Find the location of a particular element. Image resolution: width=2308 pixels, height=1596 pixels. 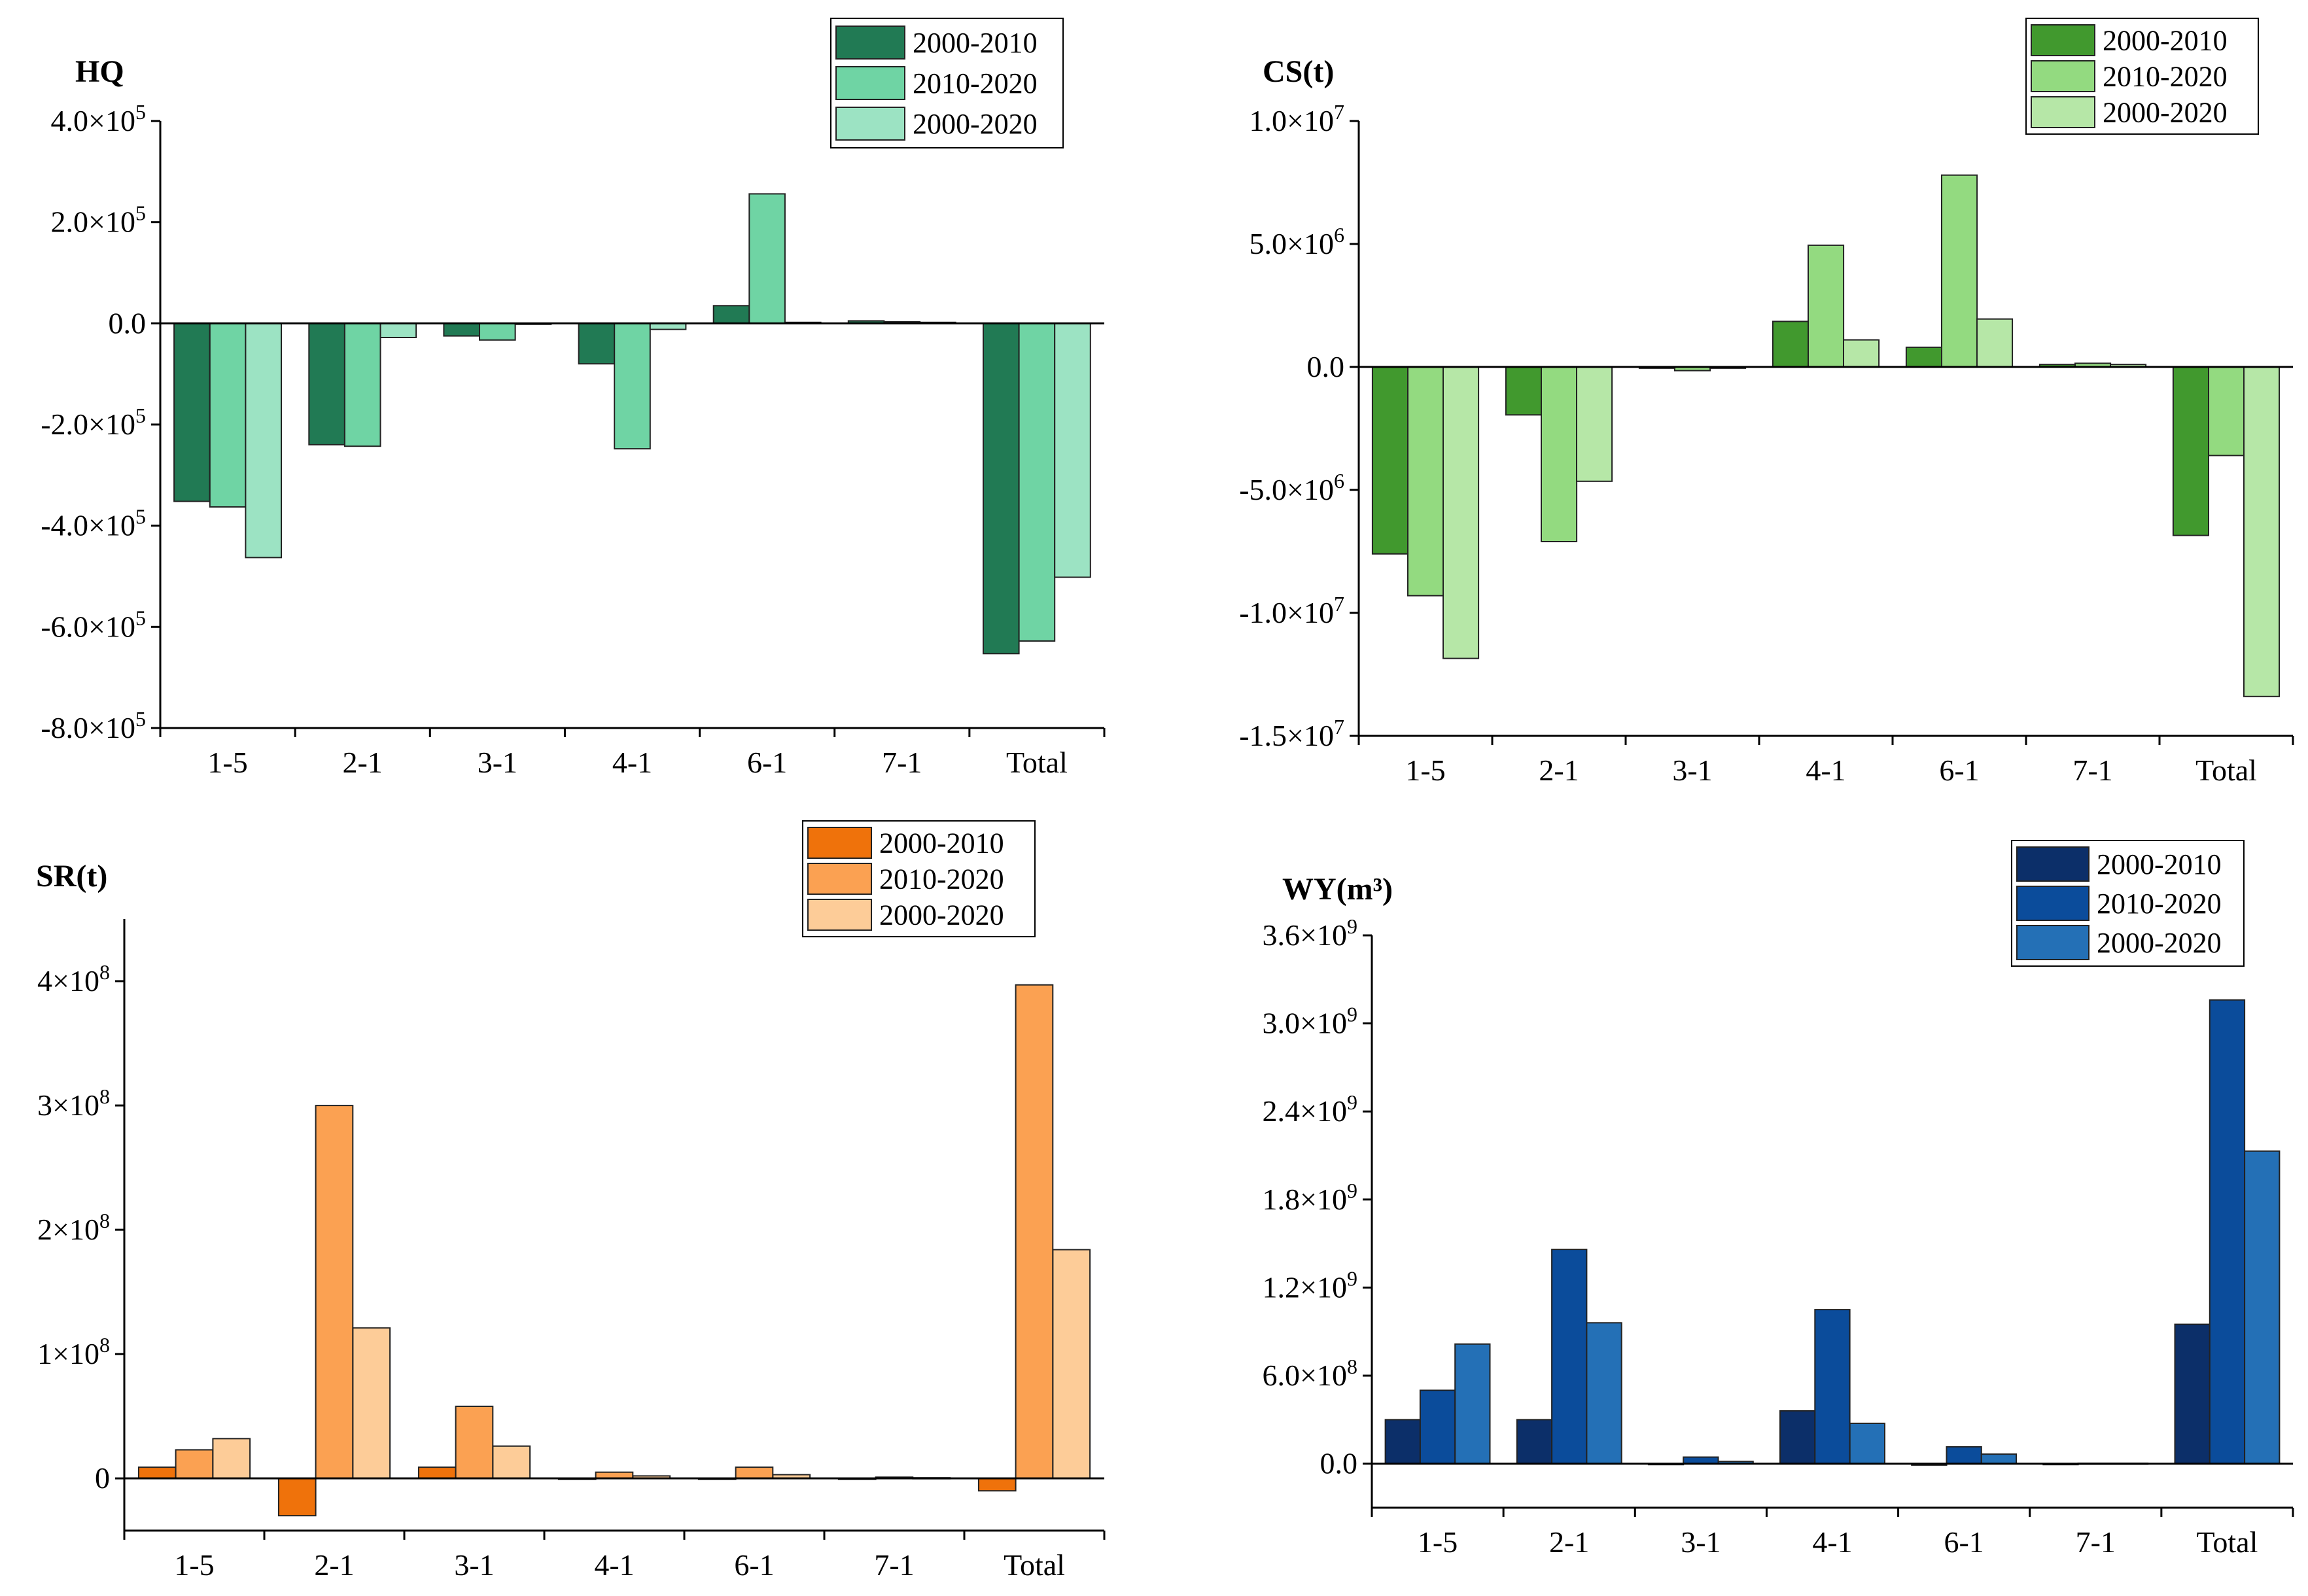

y-tick-label: 1.2×10⁹ is located at coordinates (1310, 1285).